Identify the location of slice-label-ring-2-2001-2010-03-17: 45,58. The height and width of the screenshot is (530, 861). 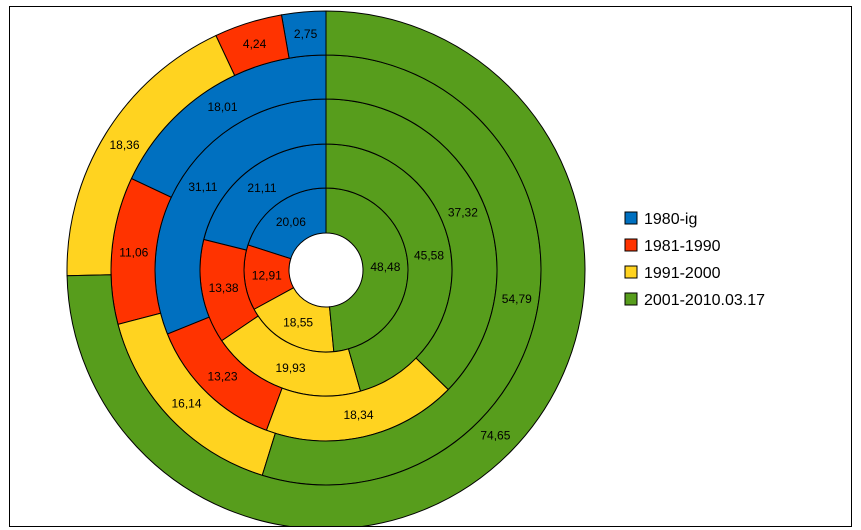
(429, 256).